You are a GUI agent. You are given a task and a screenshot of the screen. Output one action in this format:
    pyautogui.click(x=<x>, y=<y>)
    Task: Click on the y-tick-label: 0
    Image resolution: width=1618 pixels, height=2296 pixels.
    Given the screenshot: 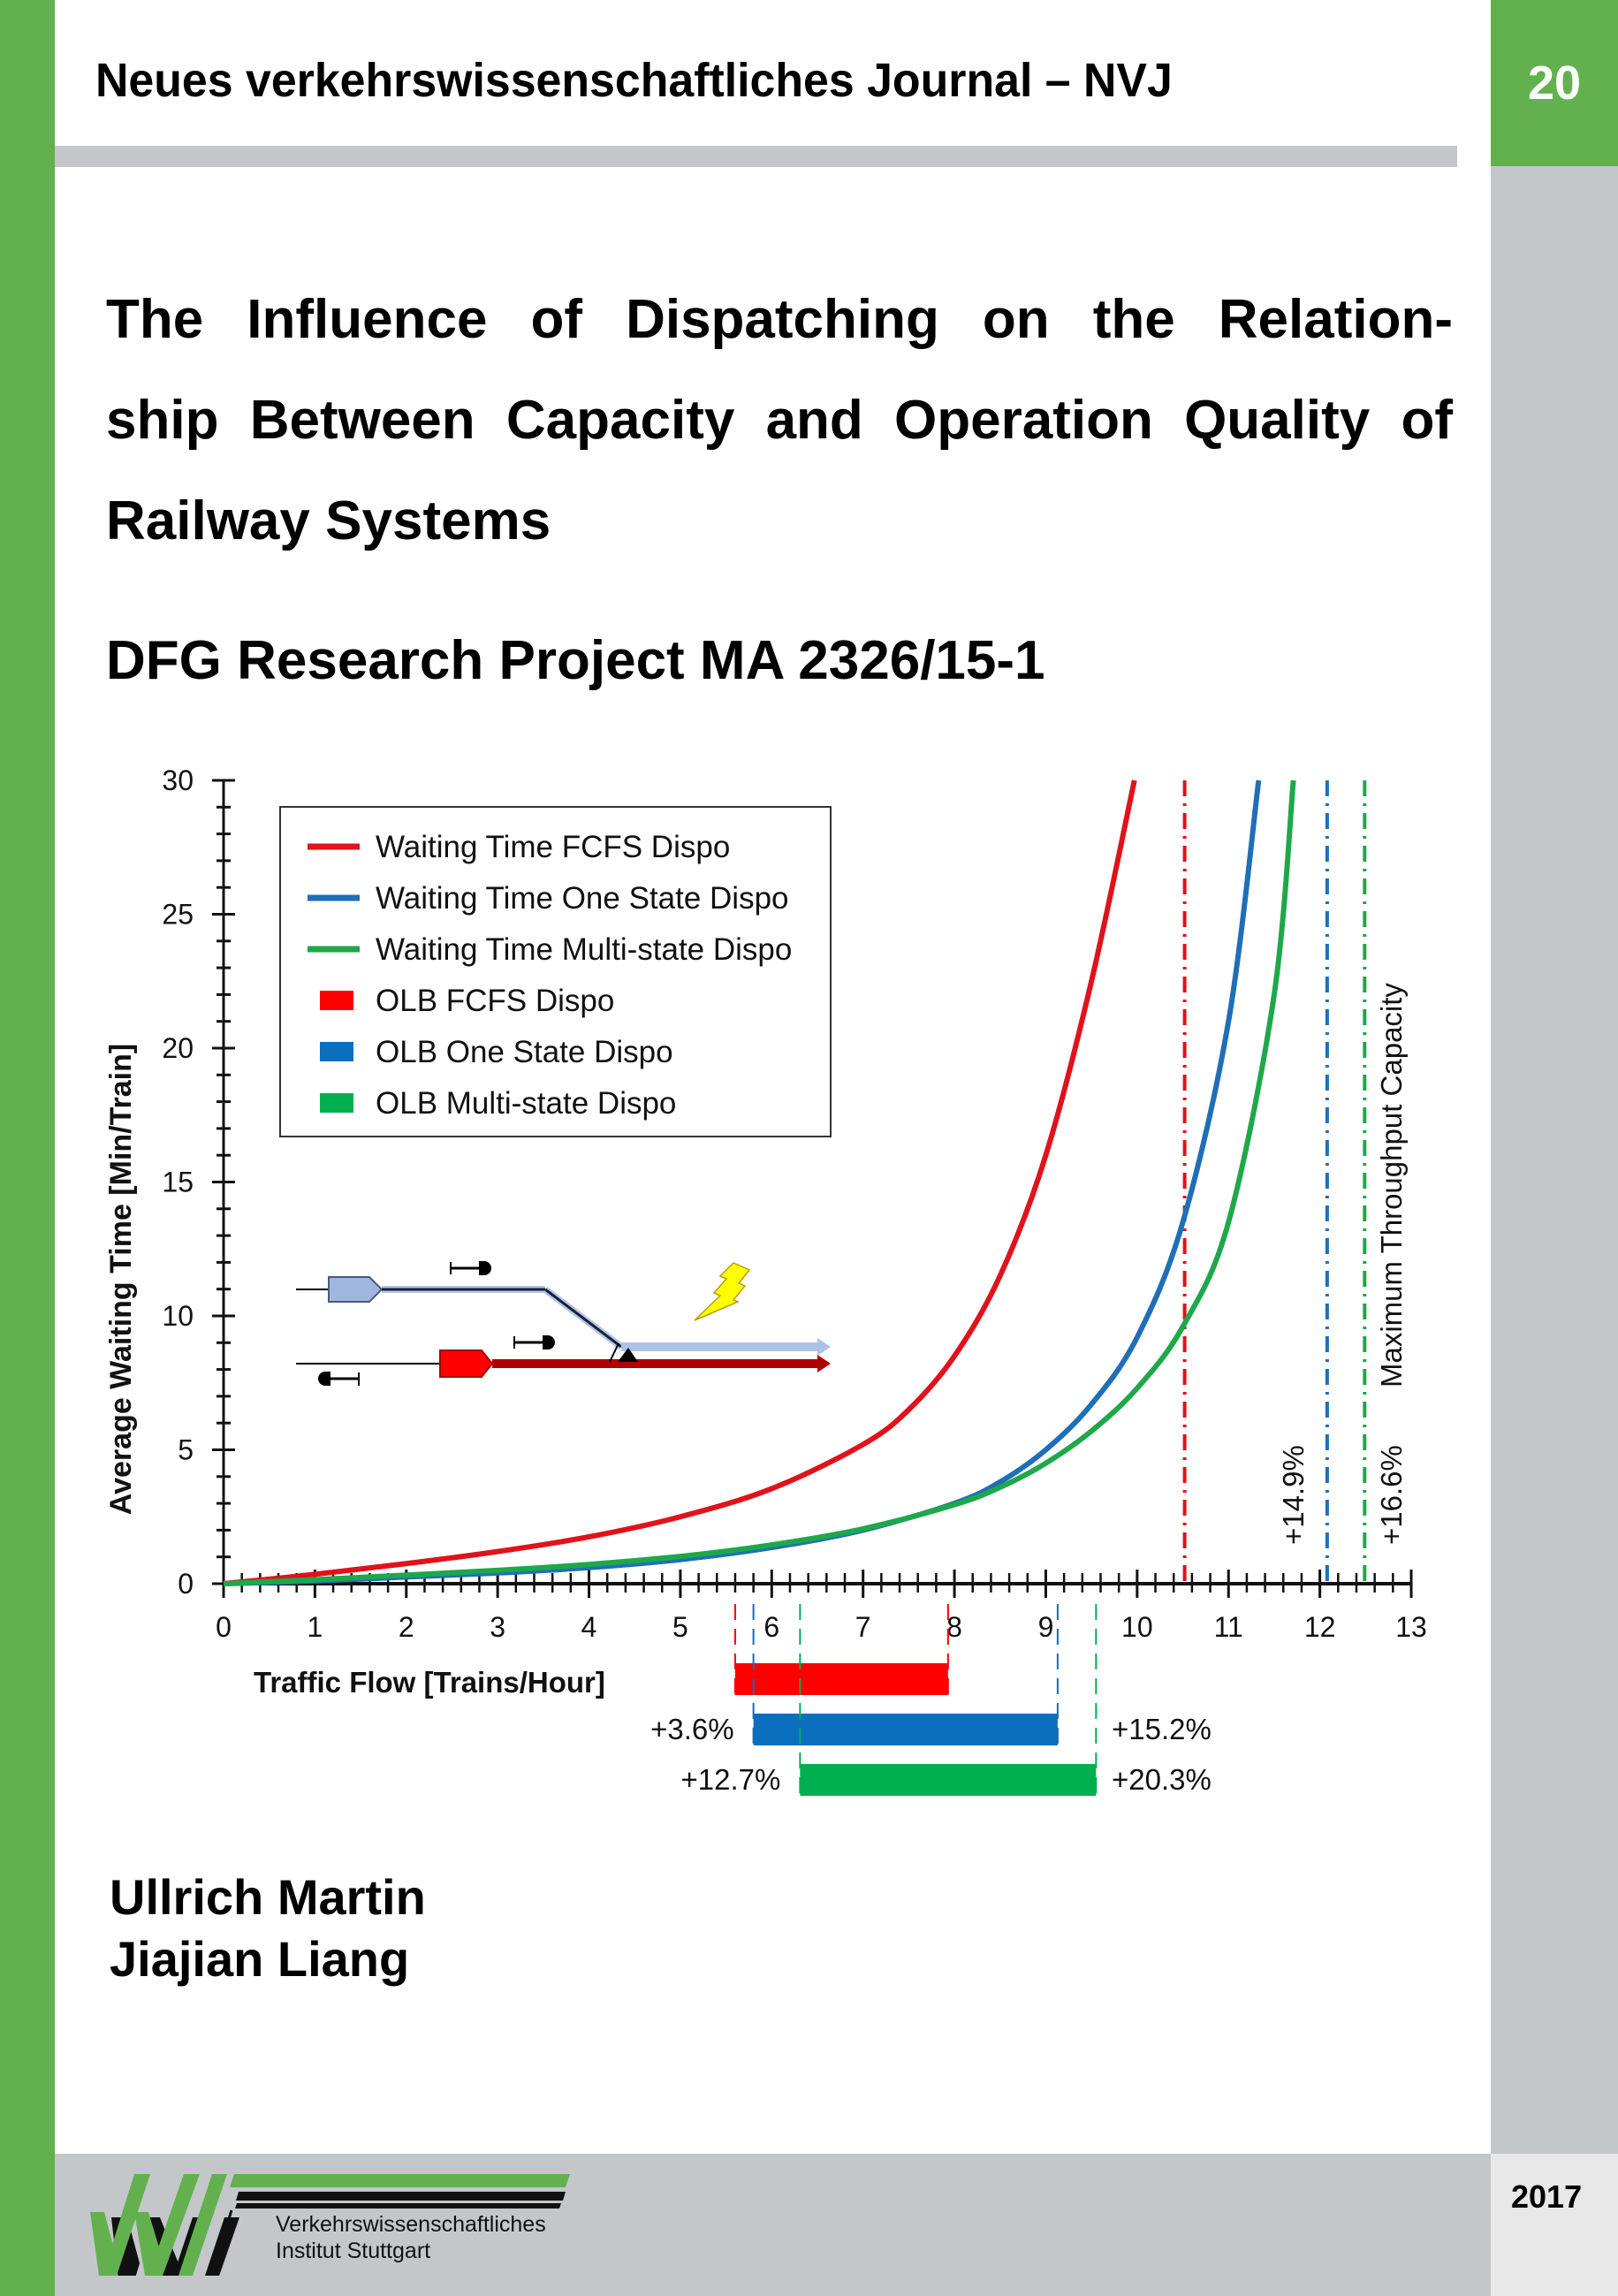 What is the action you would take?
    pyautogui.click(x=186, y=1584)
    